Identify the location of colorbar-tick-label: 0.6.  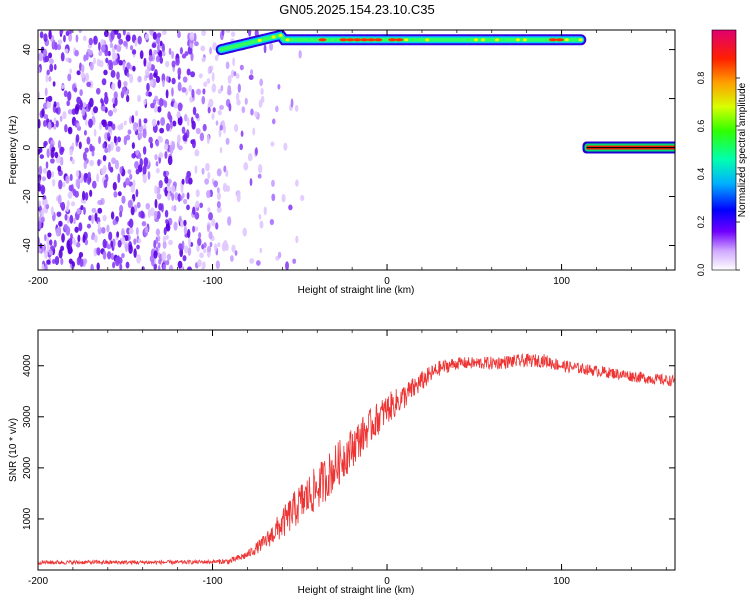
(701, 126).